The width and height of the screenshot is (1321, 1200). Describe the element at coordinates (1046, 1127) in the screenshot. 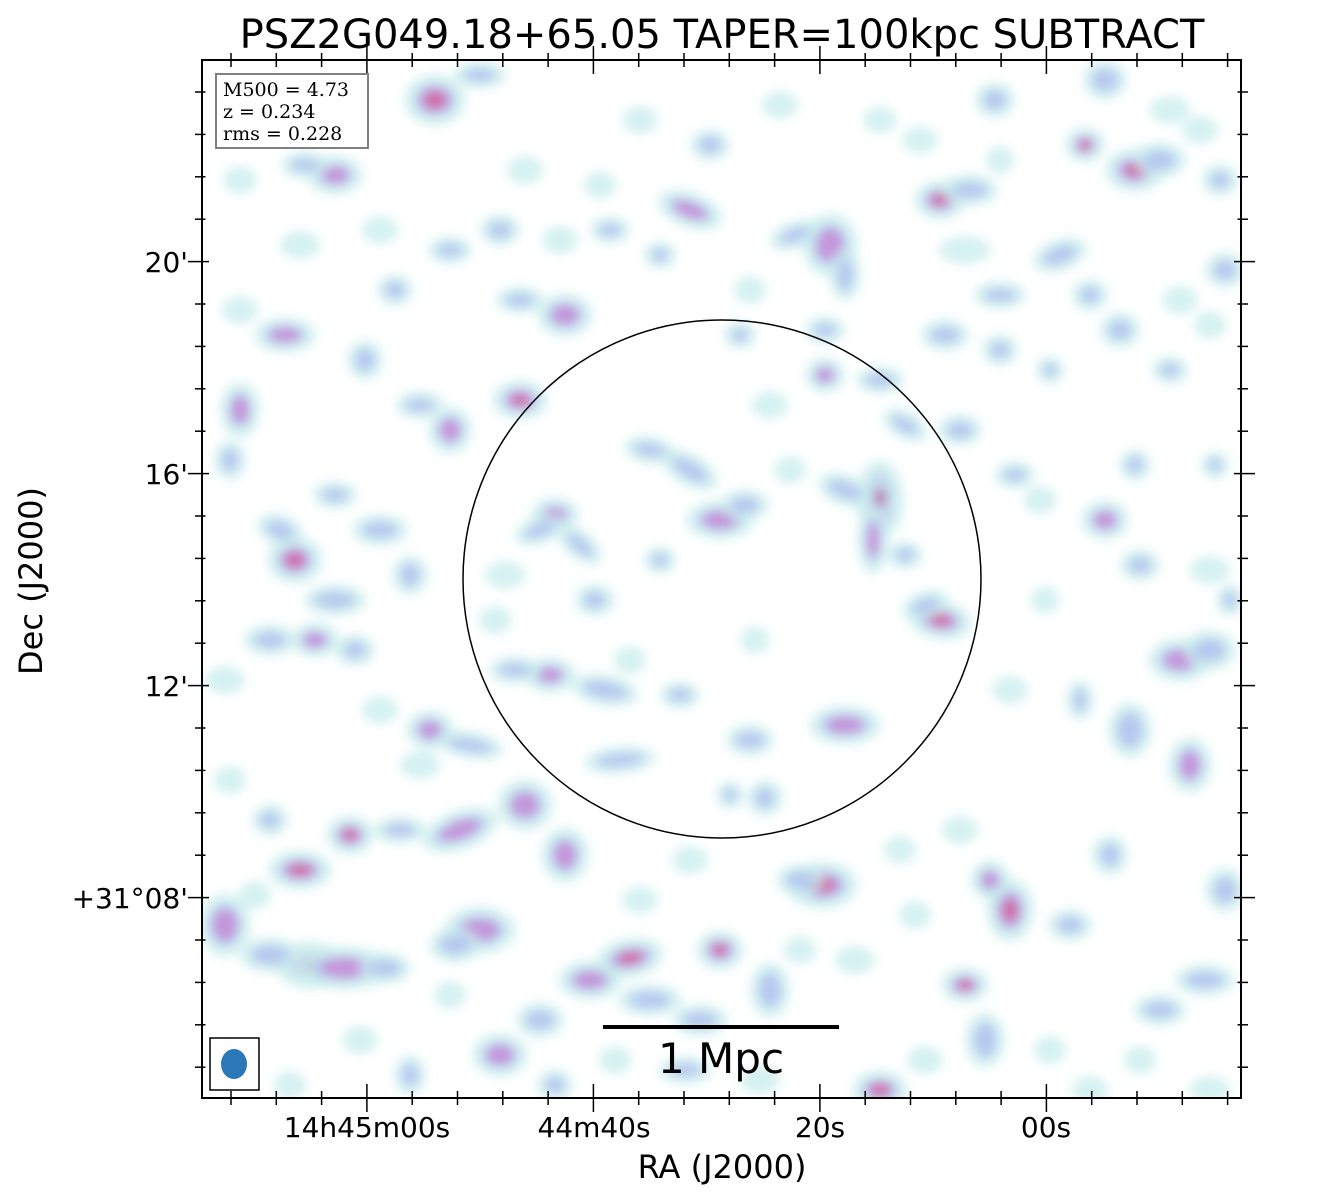

I see `x-tick-label: 00s` at that location.